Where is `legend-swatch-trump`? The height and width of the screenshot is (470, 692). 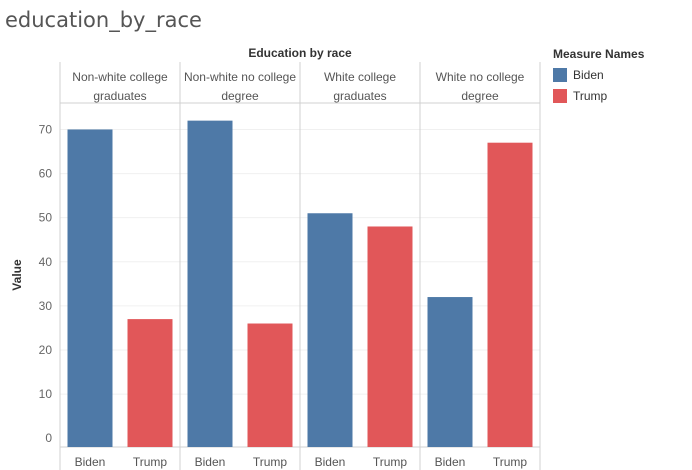 legend-swatch-trump is located at coordinates (560, 96).